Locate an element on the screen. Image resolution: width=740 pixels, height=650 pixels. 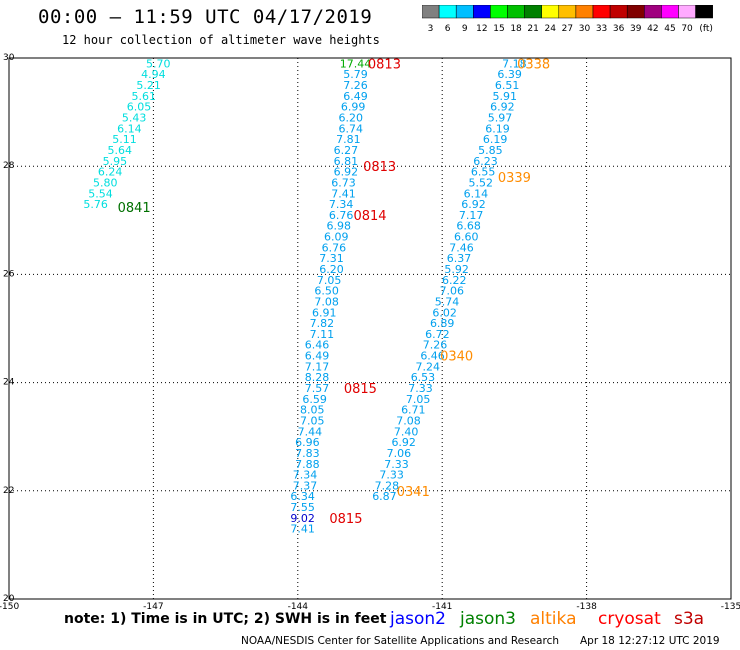
swh-data-label: 6.14 is located at coordinates (476, 193).